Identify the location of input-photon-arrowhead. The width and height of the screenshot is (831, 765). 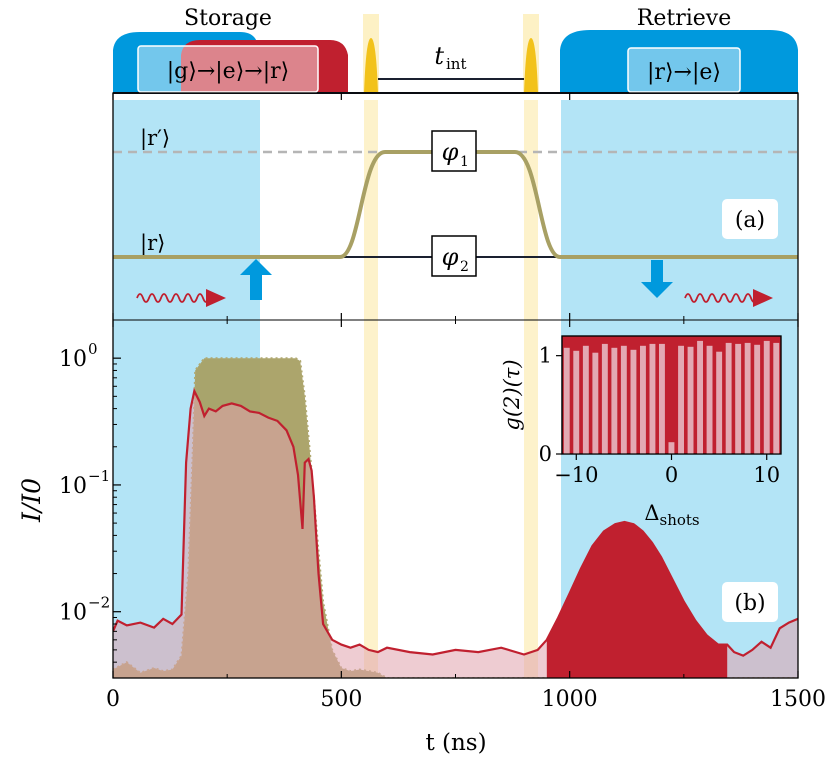
(216, 298).